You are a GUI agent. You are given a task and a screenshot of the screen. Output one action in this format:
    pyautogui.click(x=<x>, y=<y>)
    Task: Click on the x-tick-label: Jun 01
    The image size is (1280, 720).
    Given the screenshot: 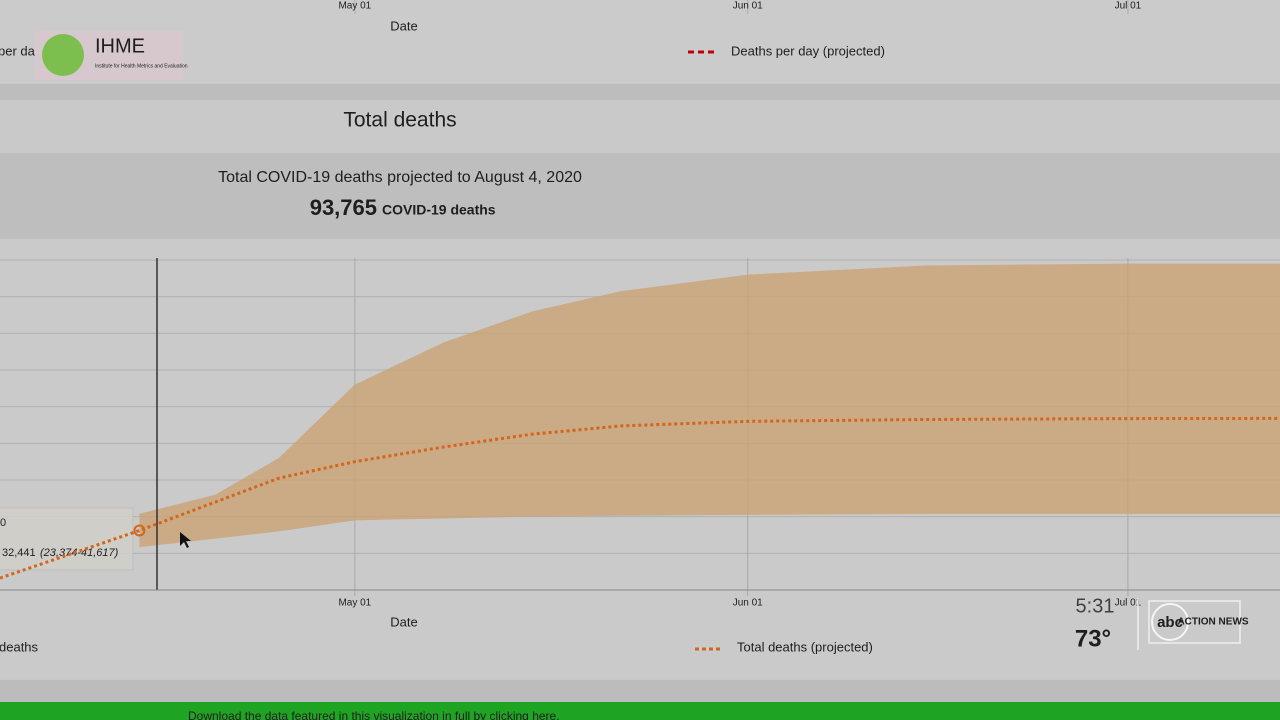 What is the action you would take?
    pyautogui.click(x=748, y=603)
    